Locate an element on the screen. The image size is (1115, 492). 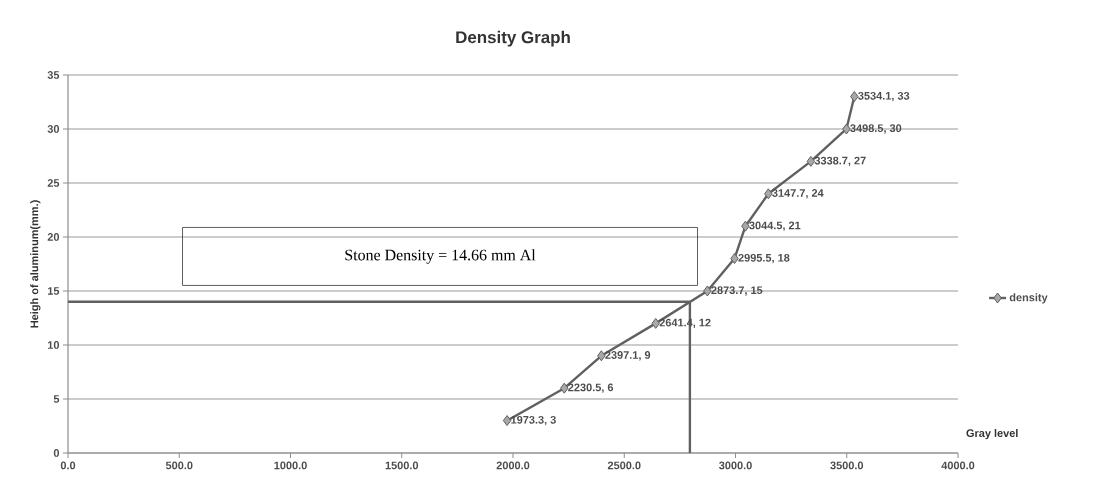
data-label: 1973.3, 3 is located at coordinates (533, 420).